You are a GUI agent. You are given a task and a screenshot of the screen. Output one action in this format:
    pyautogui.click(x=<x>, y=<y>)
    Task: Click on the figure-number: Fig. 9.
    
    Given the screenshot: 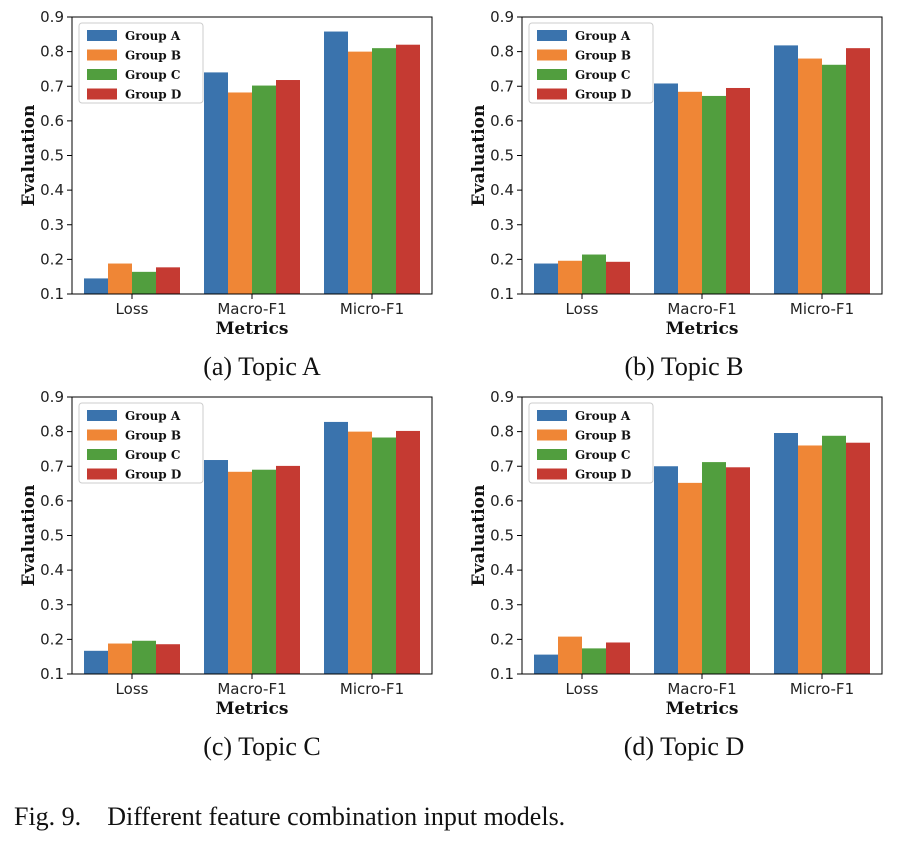 What is the action you would take?
    pyautogui.click(x=48, y=816)
    